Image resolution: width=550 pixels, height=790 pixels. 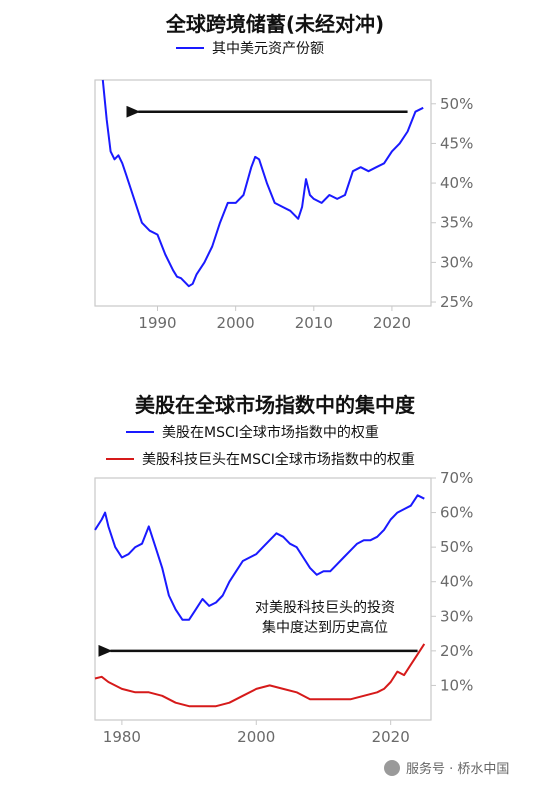 What do you see at coordinates (456, 616) in the screenshot?
I see `chart2-y-tick-label: 30%` at bounding box center [456, 616].